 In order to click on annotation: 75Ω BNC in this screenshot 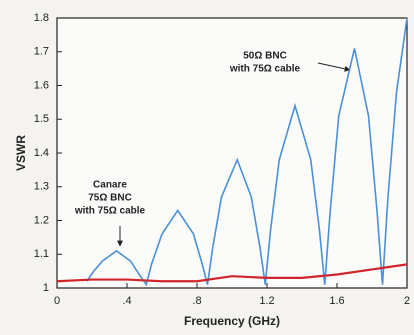, I will do `click(110, 198)`.